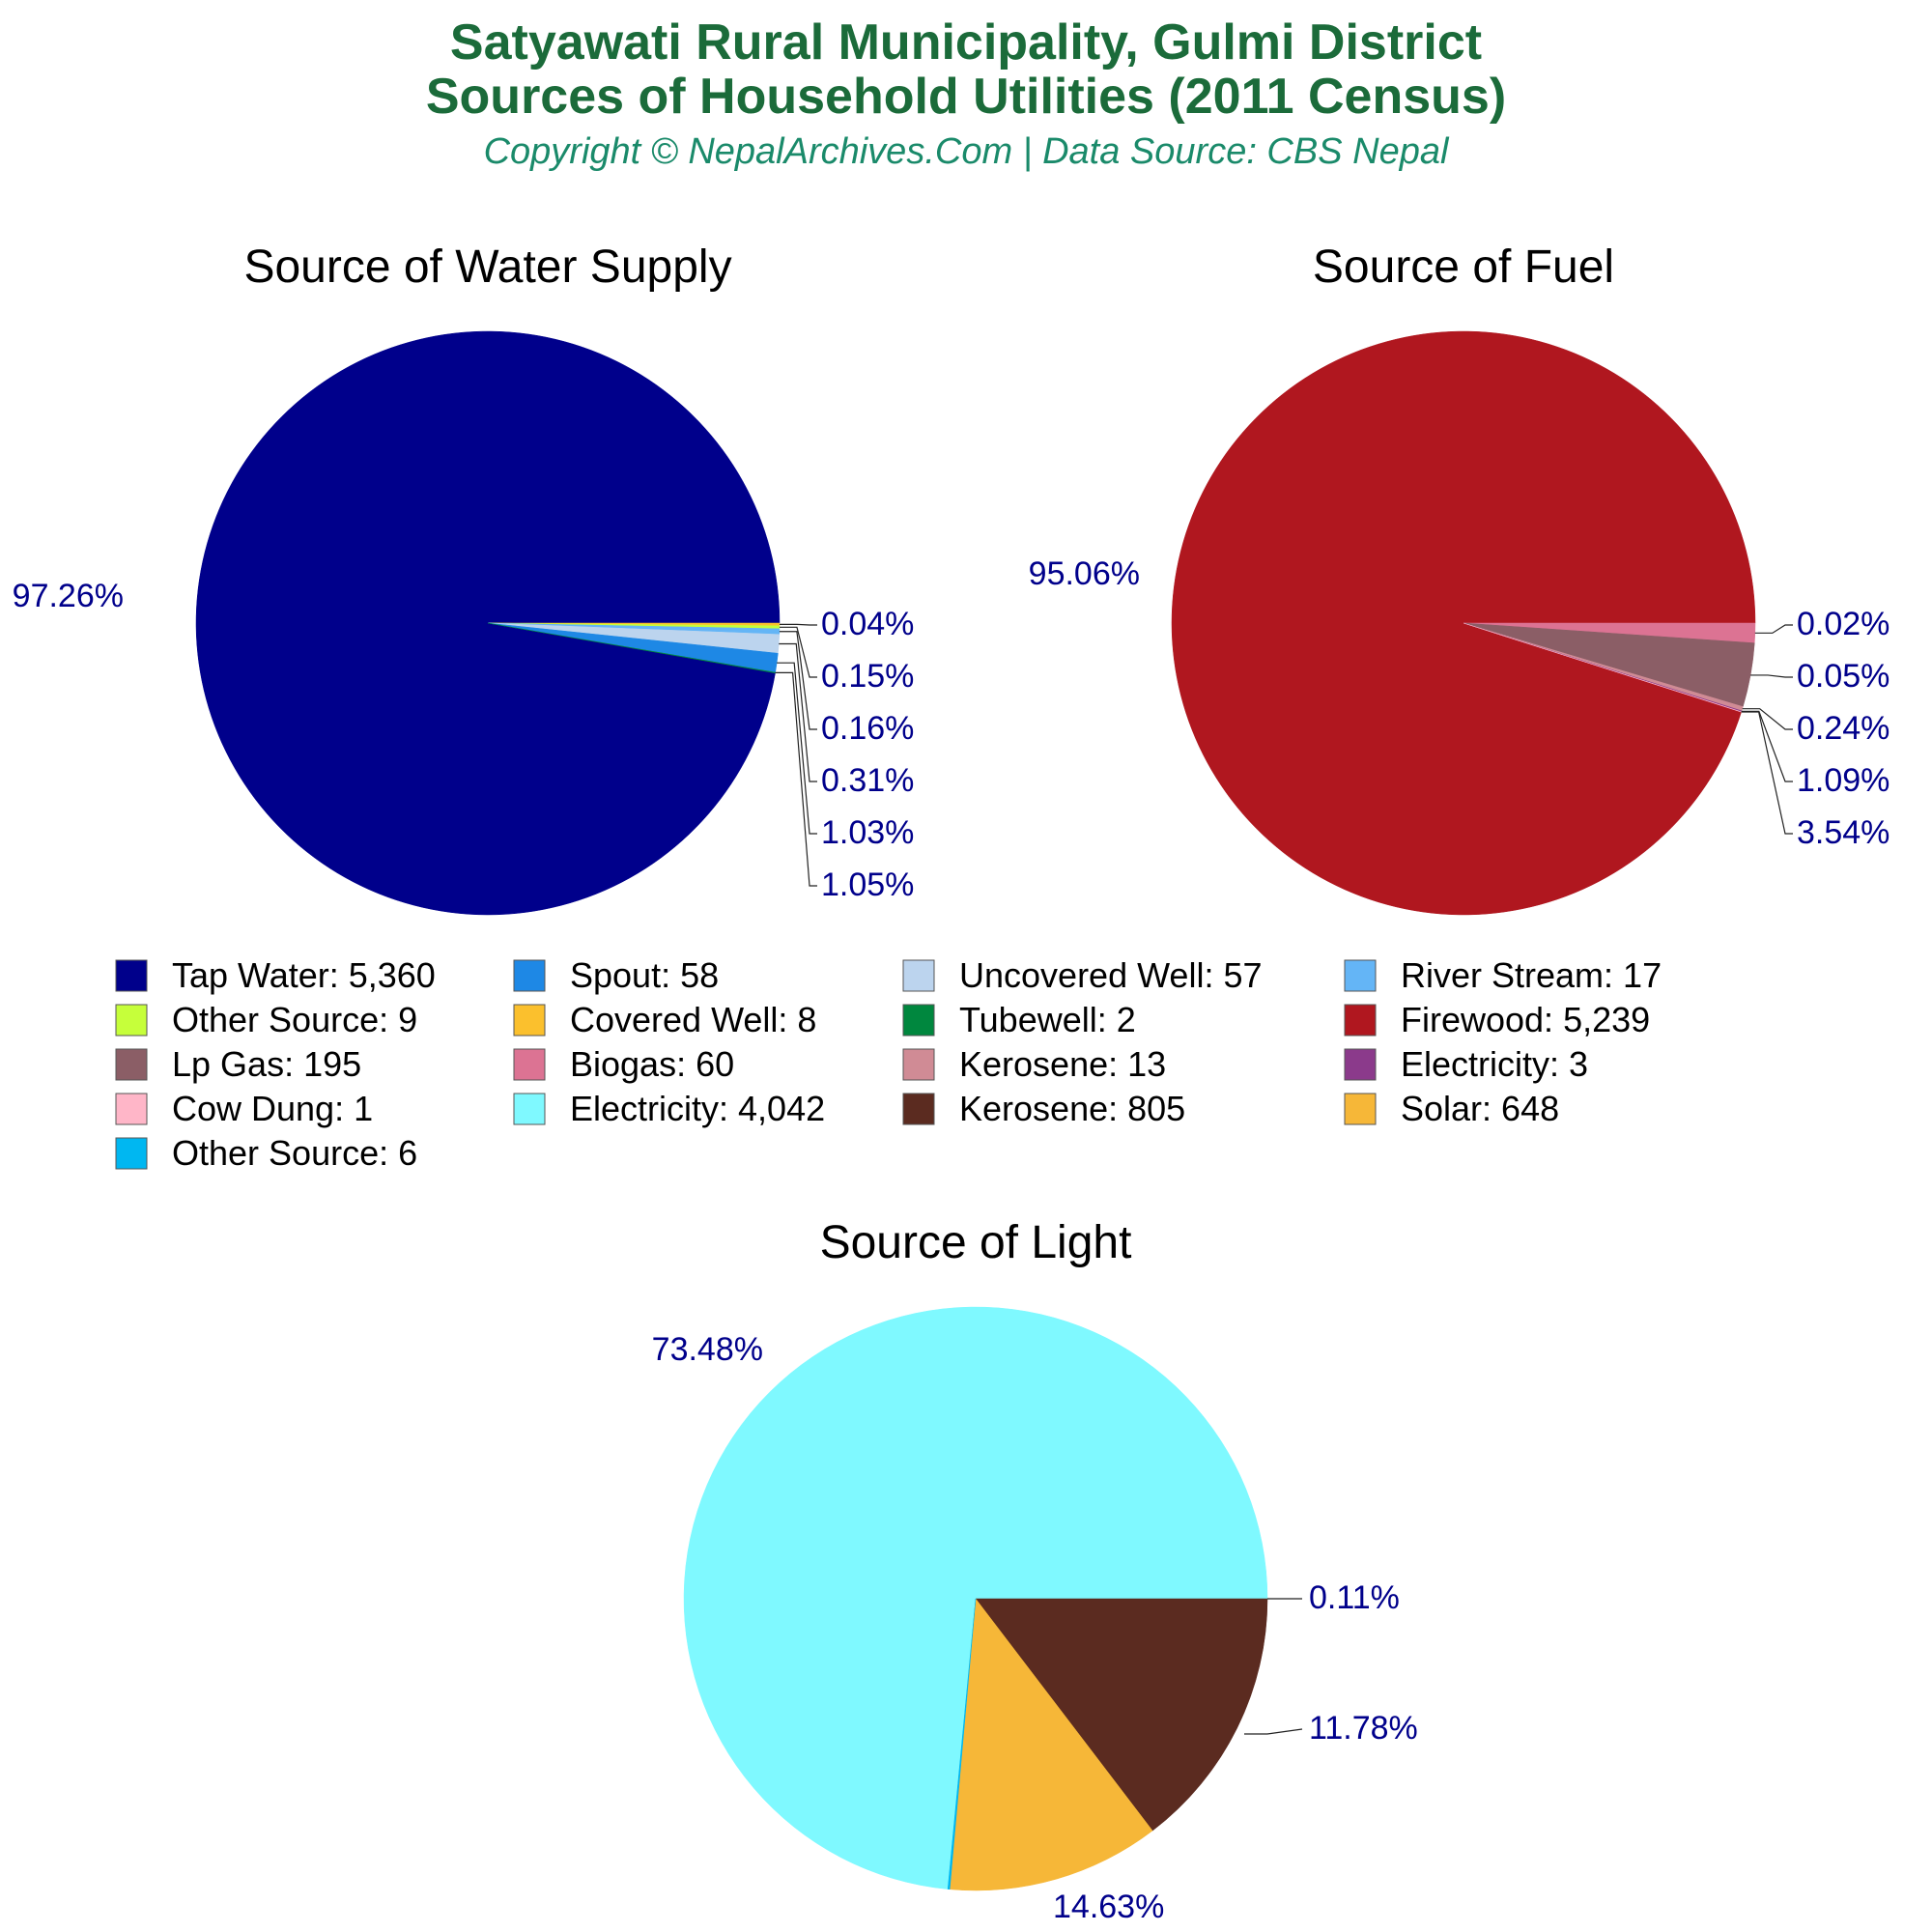 This screenshot has width=1932, height=1932. What do you see at coordinates (487, 267) in the screenshot?
I see `water-chart-title: Source of Water Supply` at bounding box center [487, 267].